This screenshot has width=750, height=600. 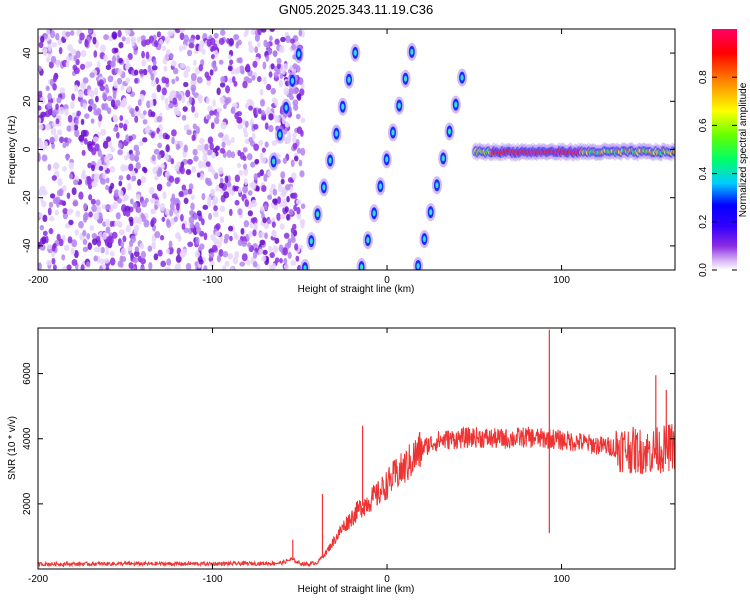 I want to click on y-tick-label: -20, so click(x=27, y=197).